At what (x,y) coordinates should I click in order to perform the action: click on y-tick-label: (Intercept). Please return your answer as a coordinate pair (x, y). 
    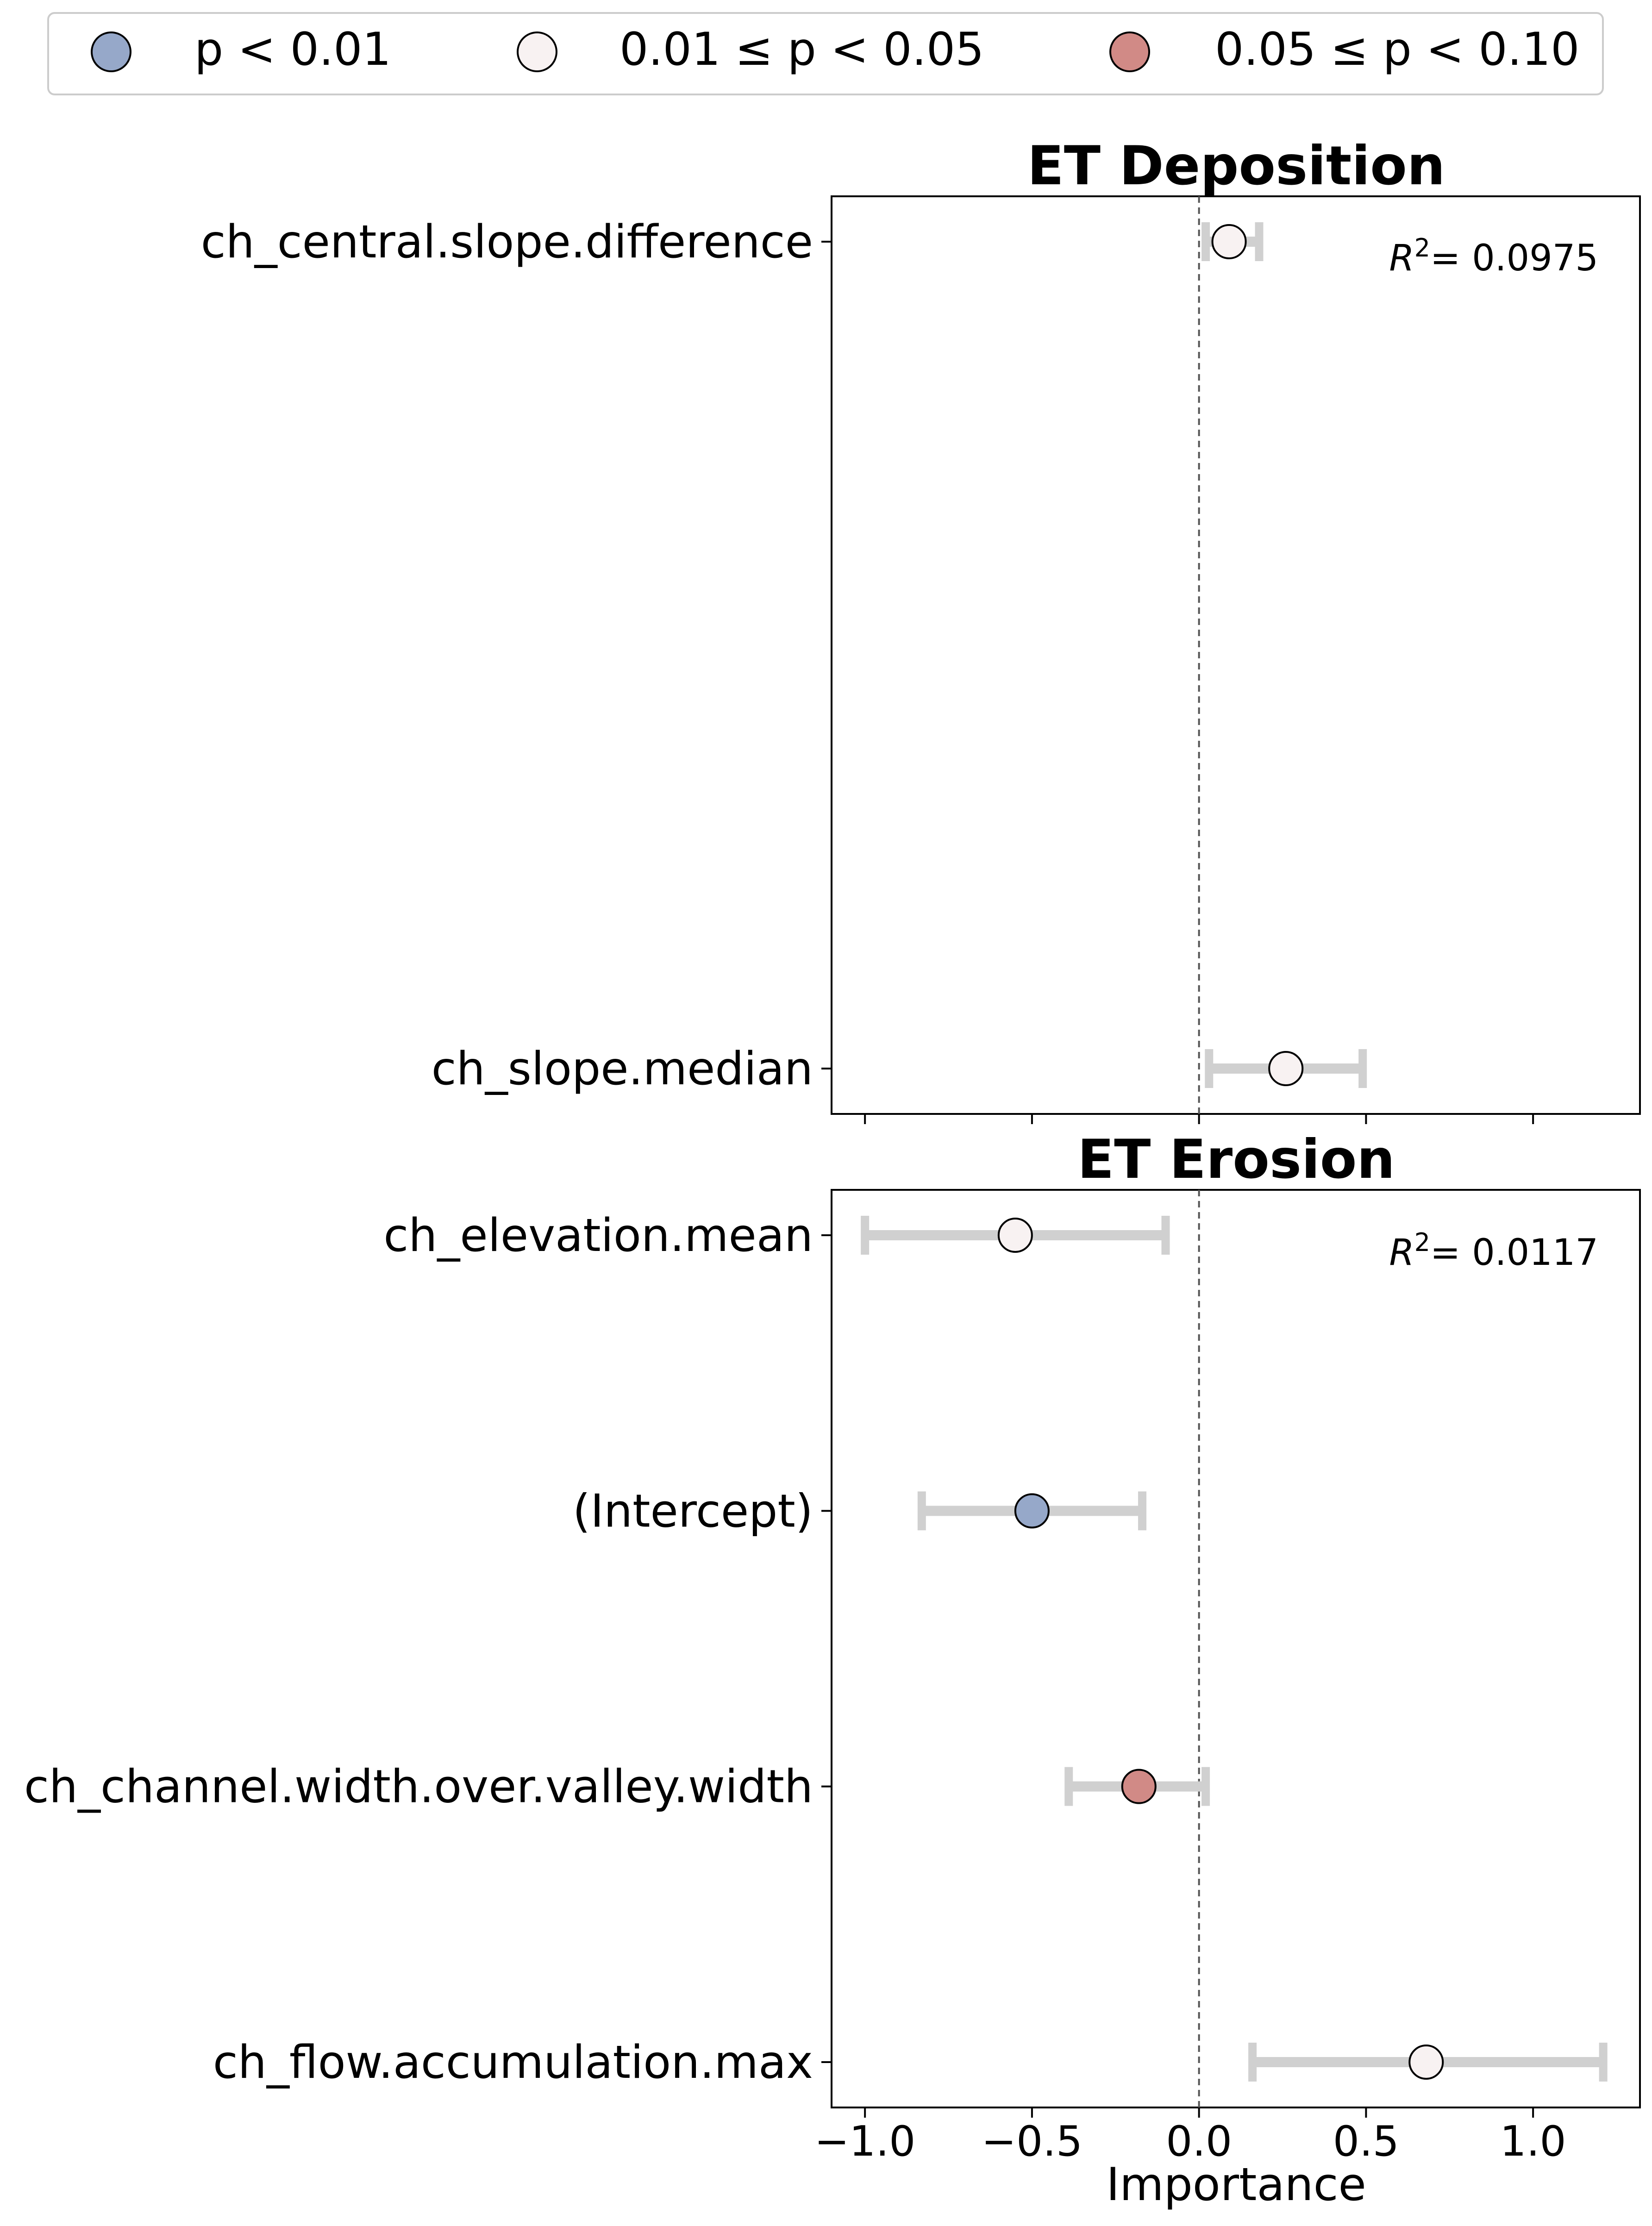
    Looking at the image, I should click on (693, 1511).